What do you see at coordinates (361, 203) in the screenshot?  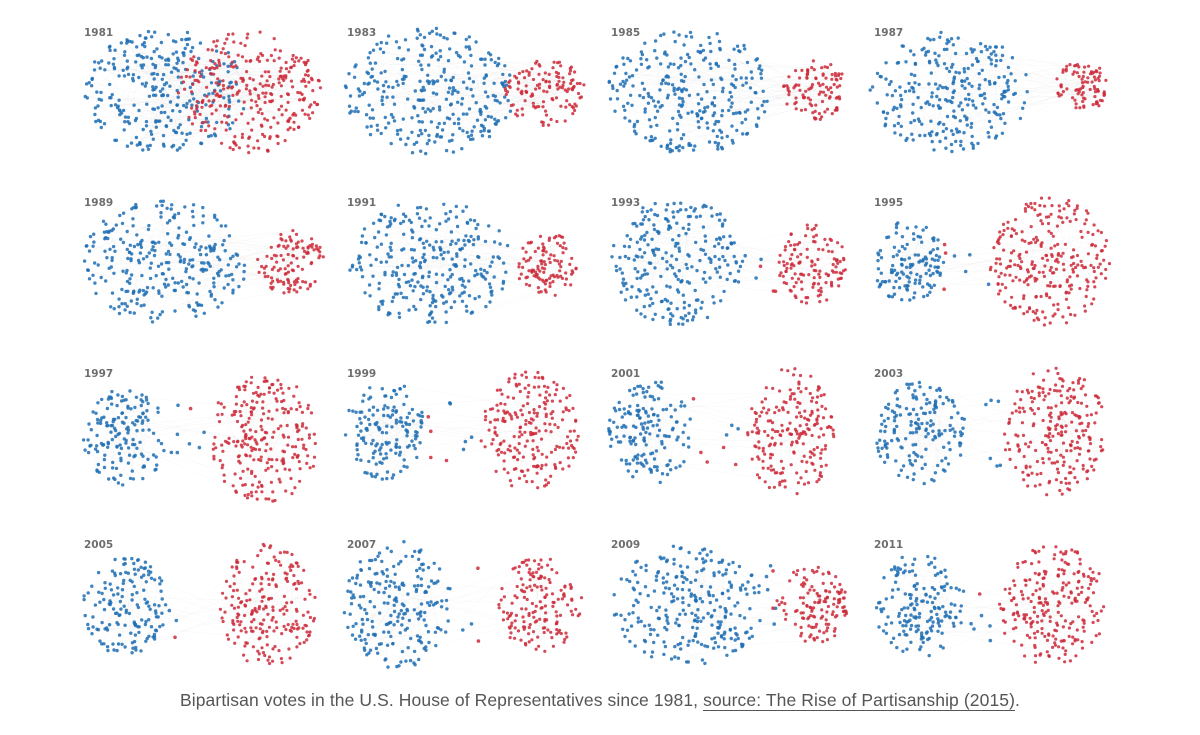 I see `year-label: 1991` at bounding box center [361, 203].